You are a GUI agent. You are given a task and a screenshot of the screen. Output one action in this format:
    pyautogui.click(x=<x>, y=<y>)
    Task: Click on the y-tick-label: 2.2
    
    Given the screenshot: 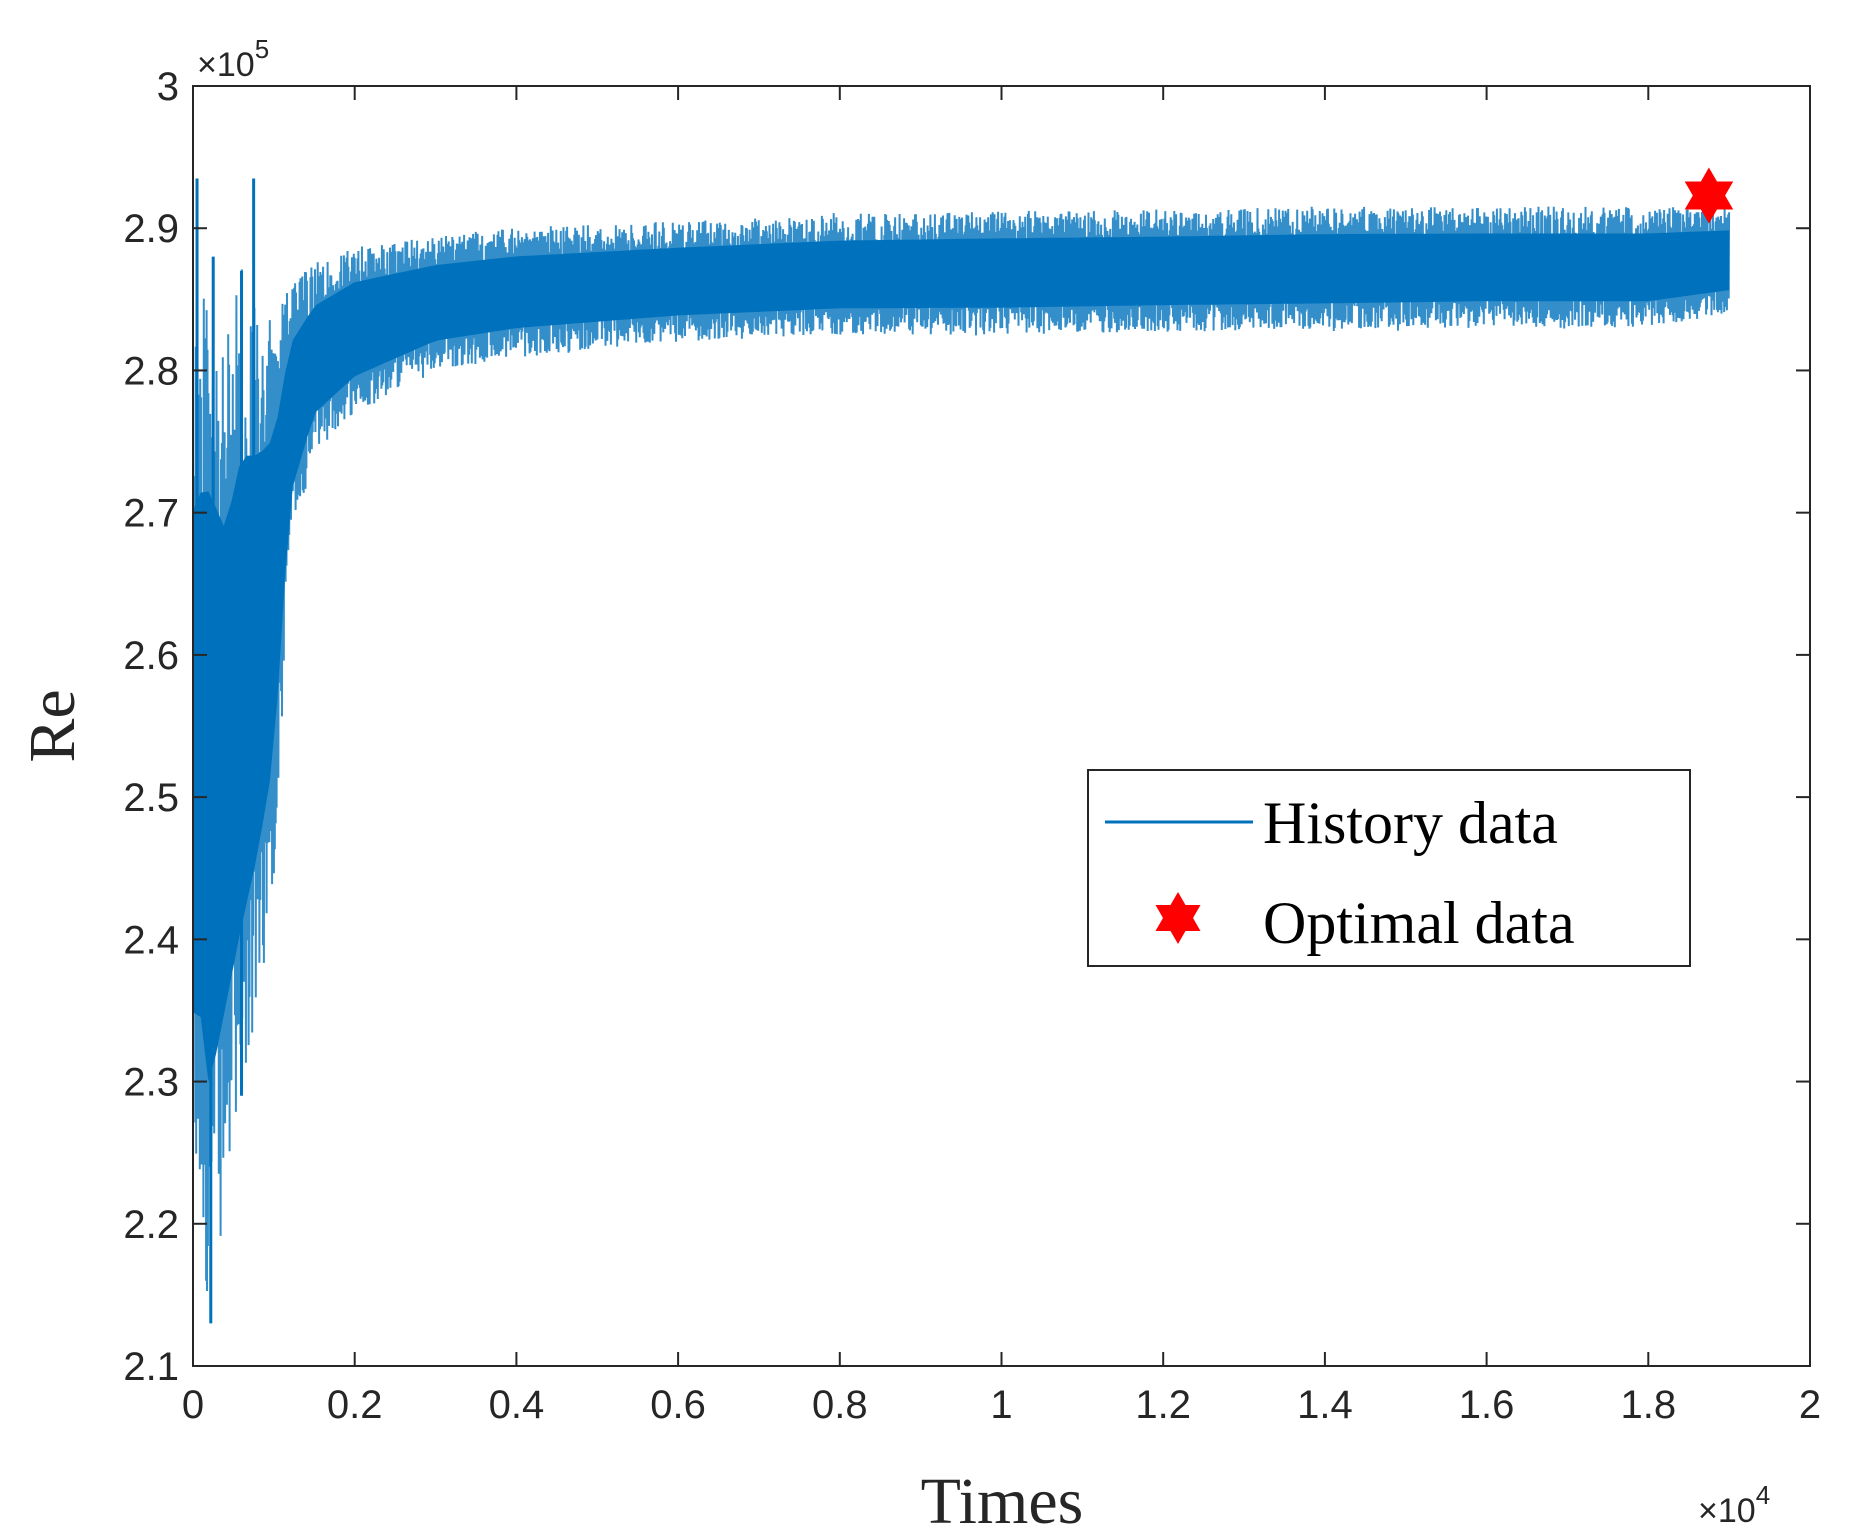 What is the action you would take?
    pyautogui.click(x=151, y=1225)
    